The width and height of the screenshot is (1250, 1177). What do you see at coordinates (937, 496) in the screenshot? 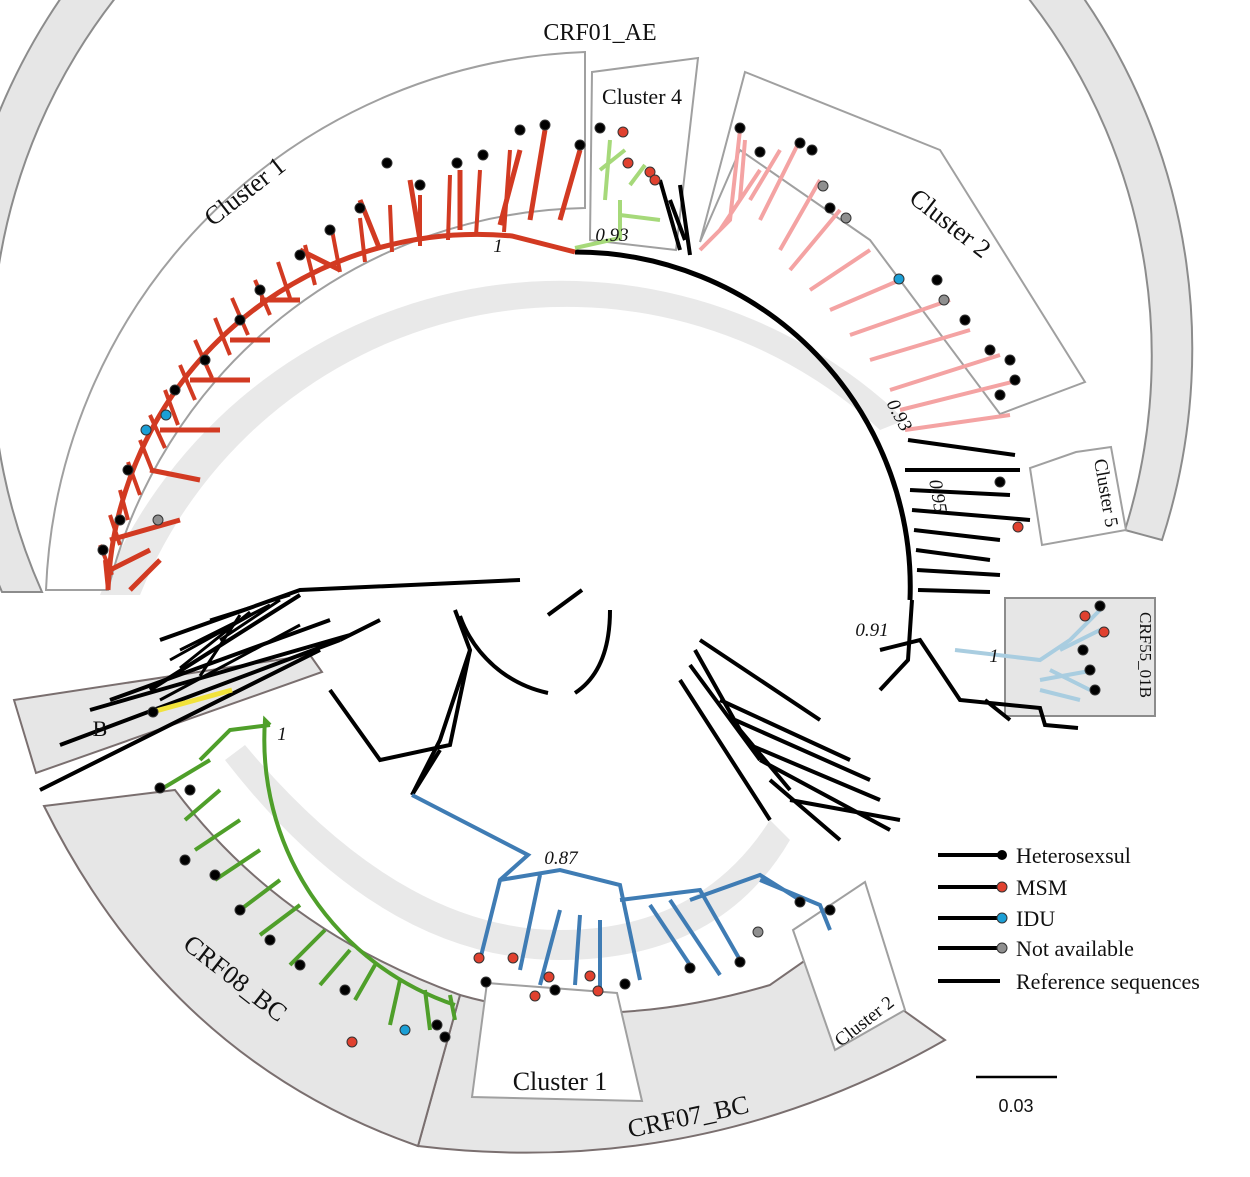
I see `support-cluster5: 0.95` at bounding box center [937, 496].